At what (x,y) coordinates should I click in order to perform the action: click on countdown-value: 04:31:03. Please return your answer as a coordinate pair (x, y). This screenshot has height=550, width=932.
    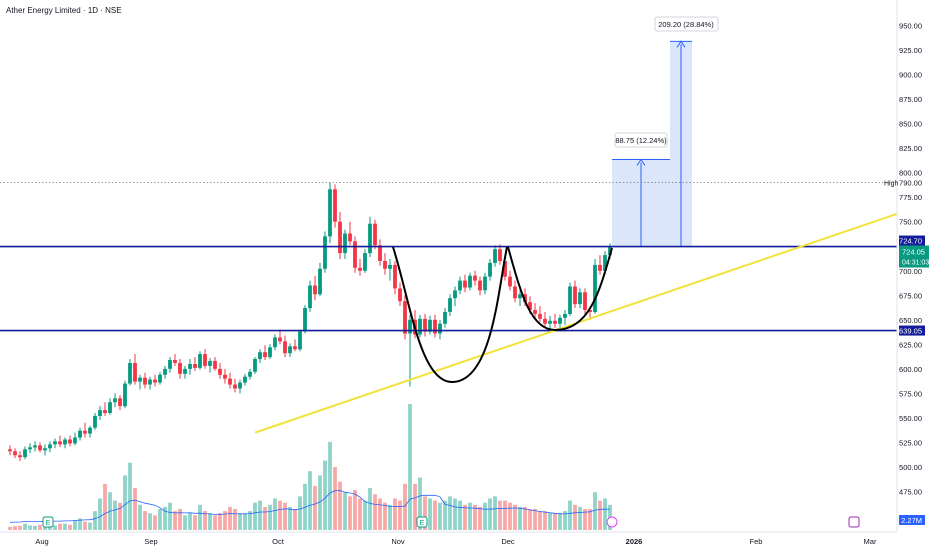
    Looking at the image, I should click on (915, 263).